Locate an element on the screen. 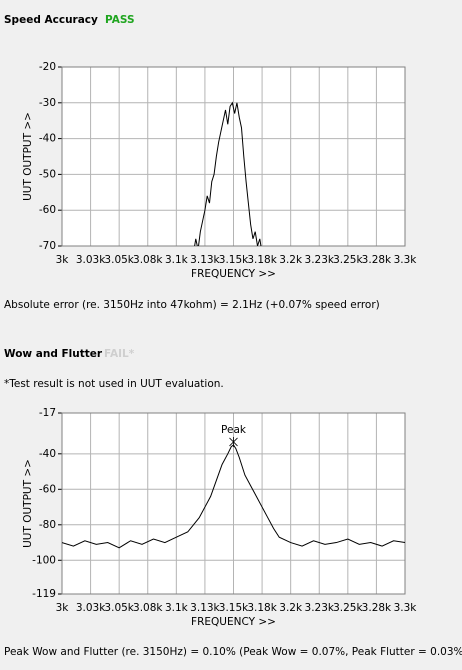  y-tick-label: -119 is located at coordinates (44, 594).